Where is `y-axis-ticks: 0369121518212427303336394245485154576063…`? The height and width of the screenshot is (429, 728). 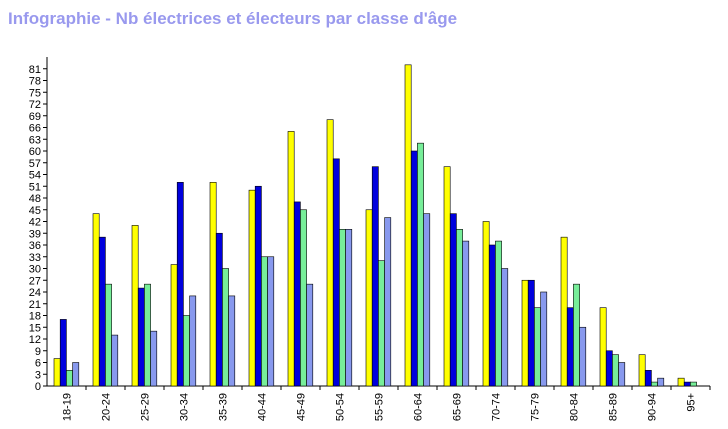
y-axis-ticks: 0369121518212427303336394245485154576063… is located at coordinates (38, 228).